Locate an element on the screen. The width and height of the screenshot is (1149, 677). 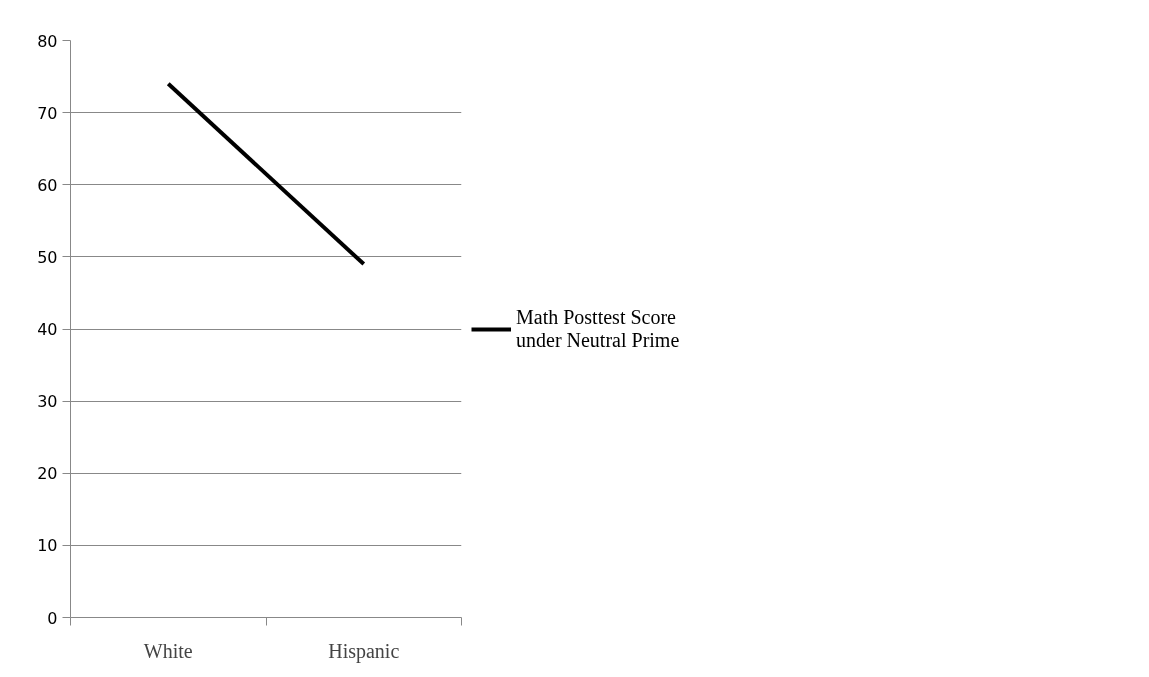
y-tick-label: 40 is located at coordinates (47, 329).